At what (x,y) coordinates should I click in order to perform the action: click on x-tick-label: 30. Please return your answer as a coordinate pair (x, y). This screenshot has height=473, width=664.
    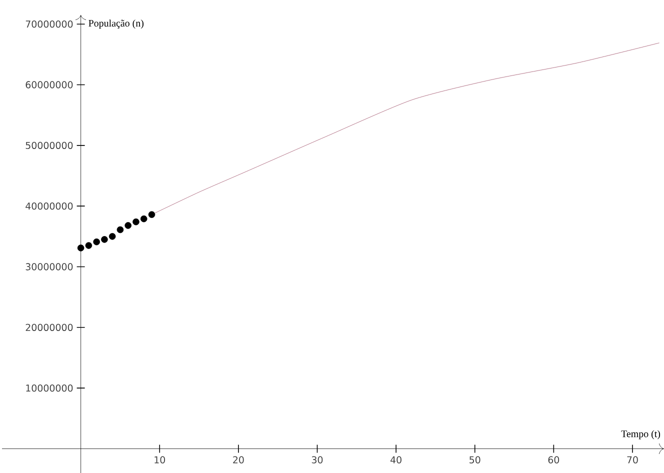
    Looking at the image, I should click on (317, 460).